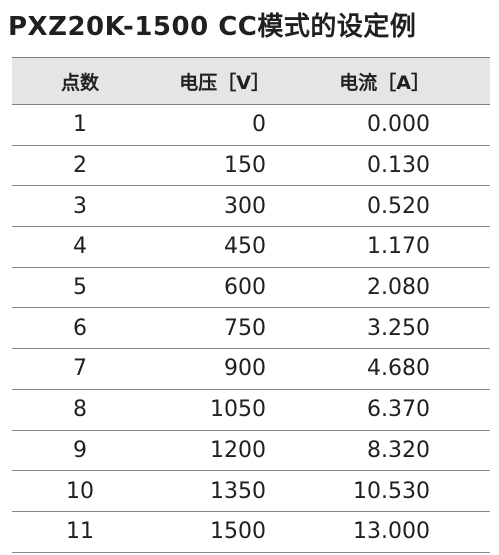 The width and height of the screenshot is (499, 555). What do you see at coordinates (213, 532) in the screenshot?
I see `voltage-cell: 1500` at bounding box center [213, 532].